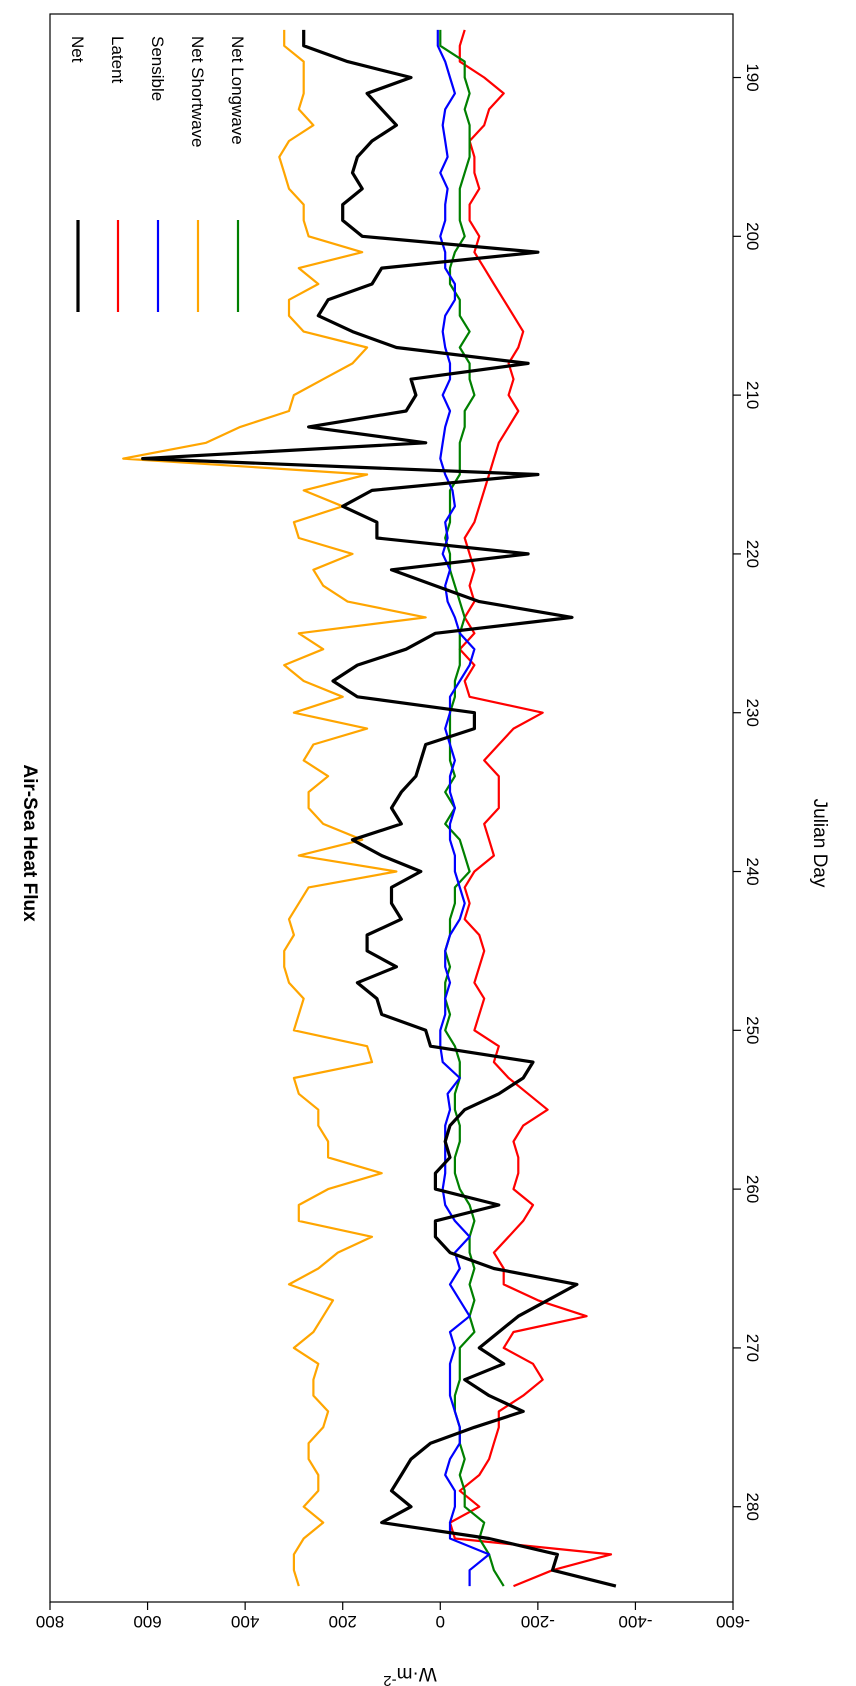 Image resolution: width=856 pixels, height=1686 pixels. I want to click on y-tick-label: 200, so click(343, 1621).